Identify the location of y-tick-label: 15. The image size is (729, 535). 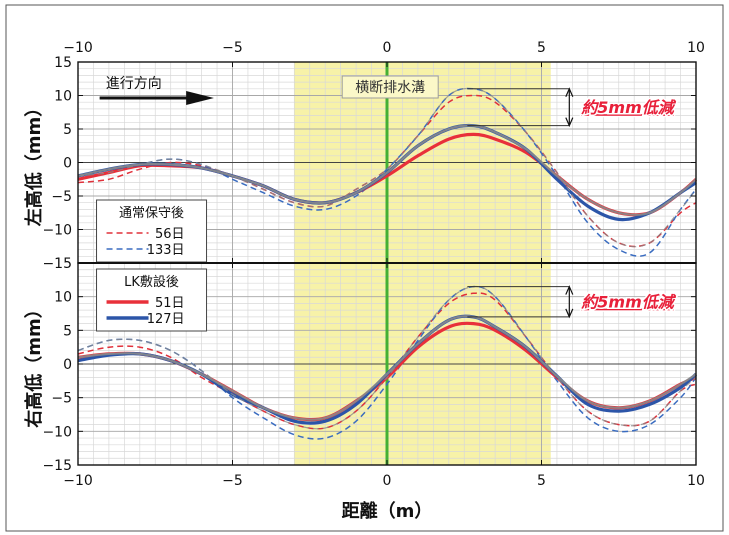
(63, 63).